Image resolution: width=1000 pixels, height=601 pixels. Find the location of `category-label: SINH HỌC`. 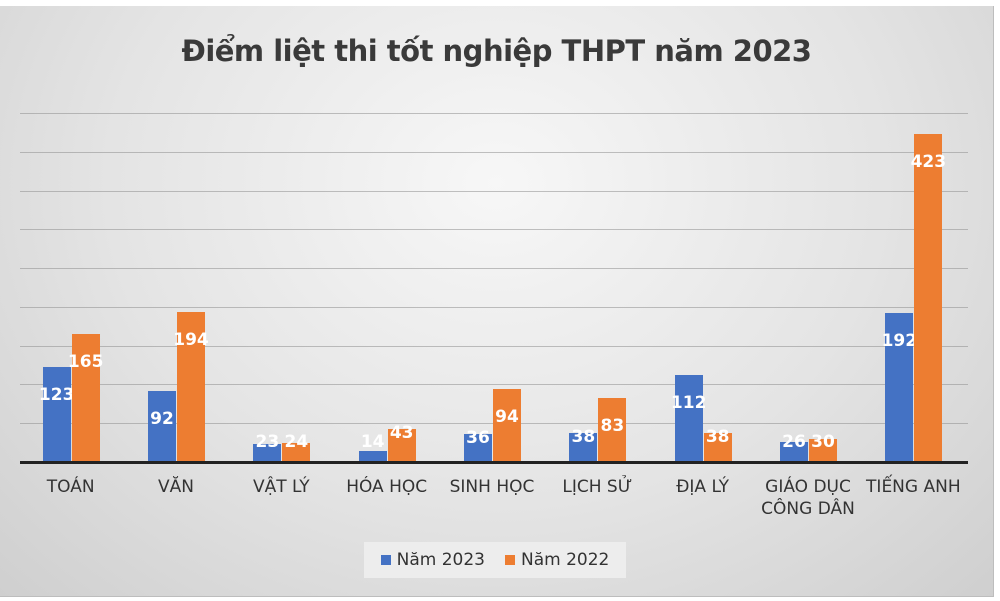

category-label: SINH HỌC is located at coordinates (492, 487).